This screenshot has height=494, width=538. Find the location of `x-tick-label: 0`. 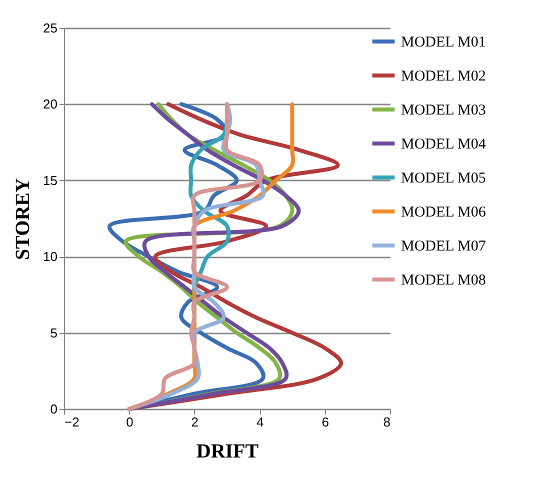

x-tick-label: 0 is located at coordinates (130, 422).